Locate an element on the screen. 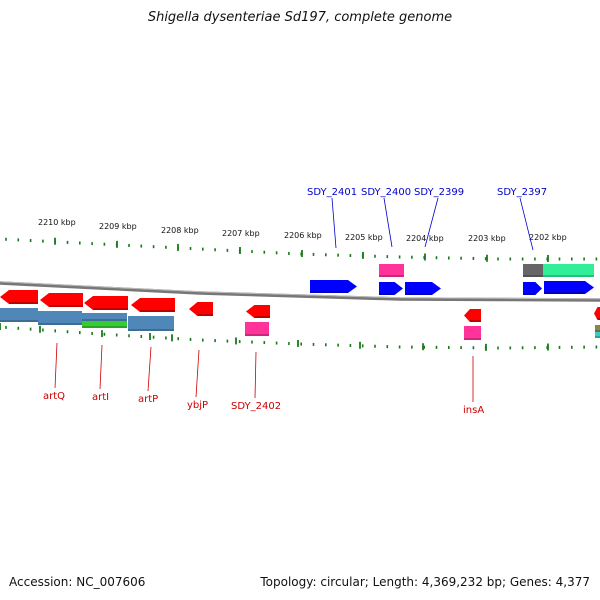 Image resolution: width=600 pixels, height=600 pixels. scale-label: 2203 kbp is located at coordinates (487, 238).